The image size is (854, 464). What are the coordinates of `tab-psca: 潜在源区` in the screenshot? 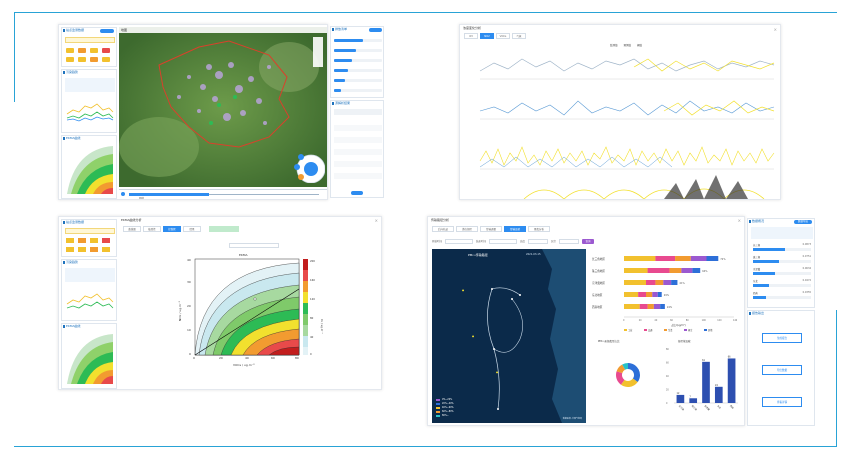 It's located at (467, 229).